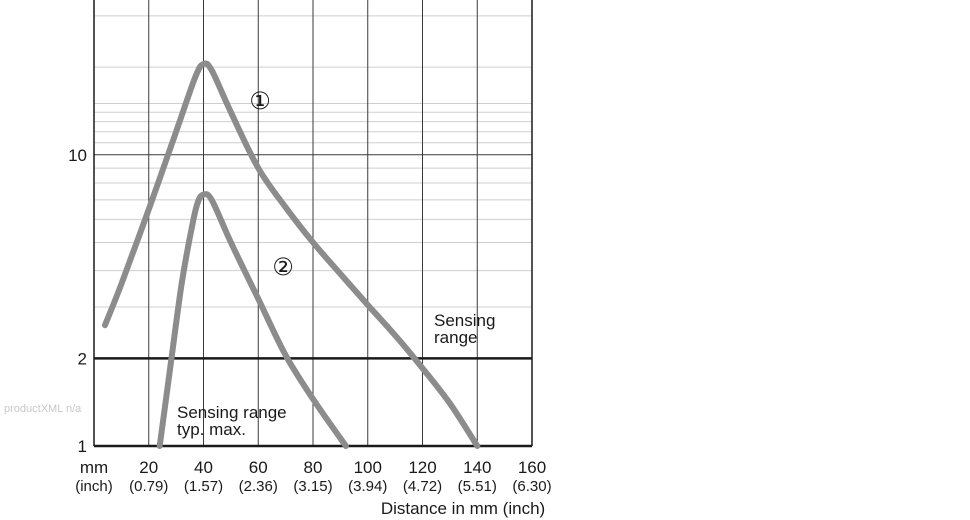  I want to click on x-tick-sub-label: (3.15), so click(312, 486).